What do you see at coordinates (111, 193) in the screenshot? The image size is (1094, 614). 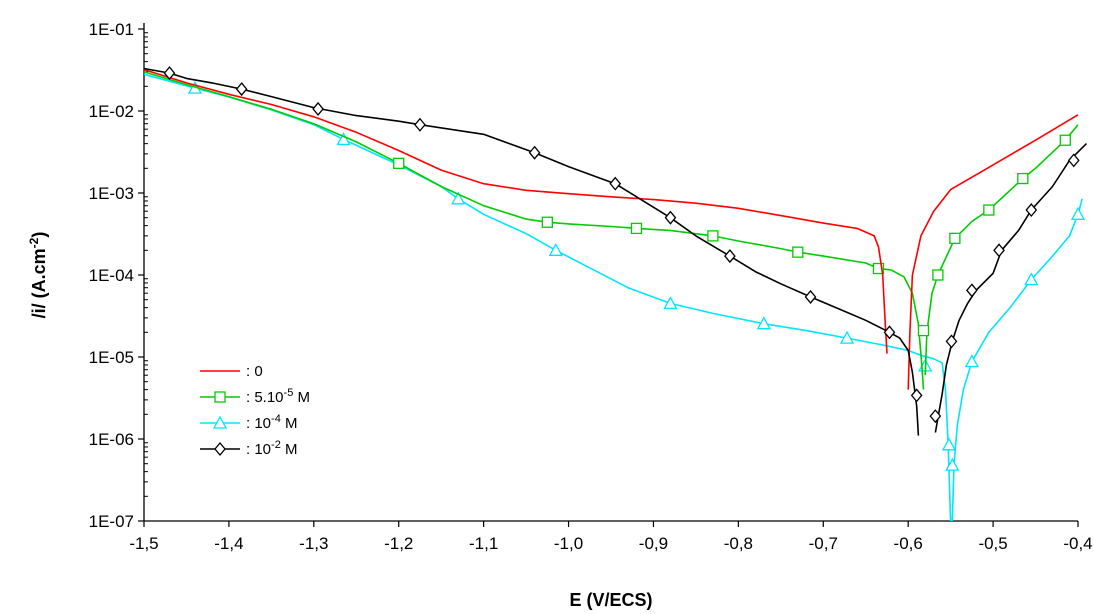 I see `y-tick-label: 1E-03` at bounding box center [111, 193].